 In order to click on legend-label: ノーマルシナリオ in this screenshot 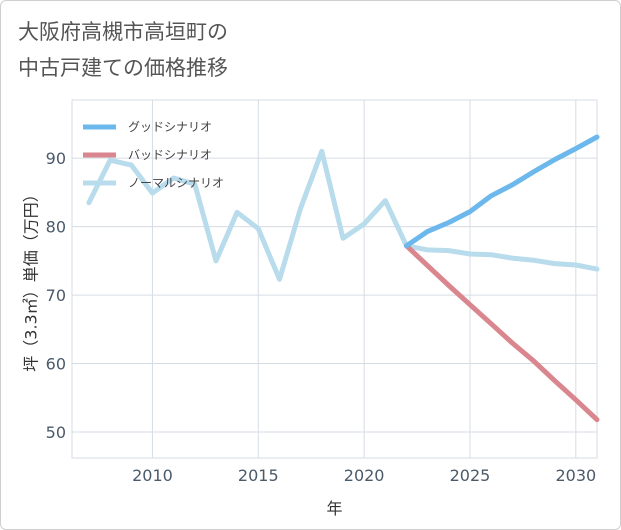, I will do `click(176, 183)`.